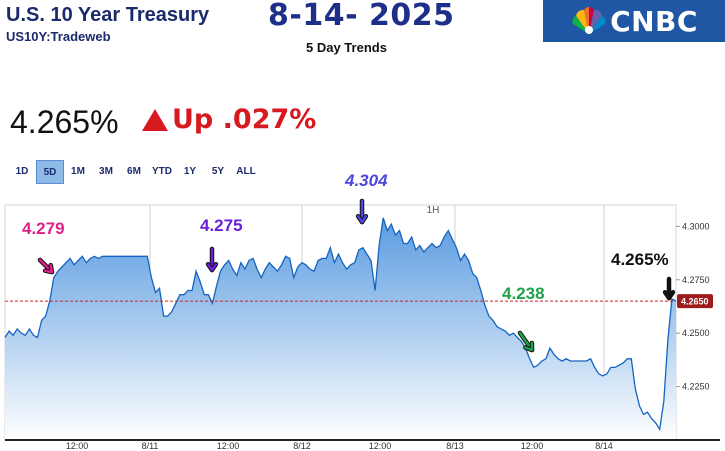 This screenshot has width=725, height=451. Describe the element at coordinates (218, 171) in the screenshot. I see `range-button-5y: 5Y` at that location.